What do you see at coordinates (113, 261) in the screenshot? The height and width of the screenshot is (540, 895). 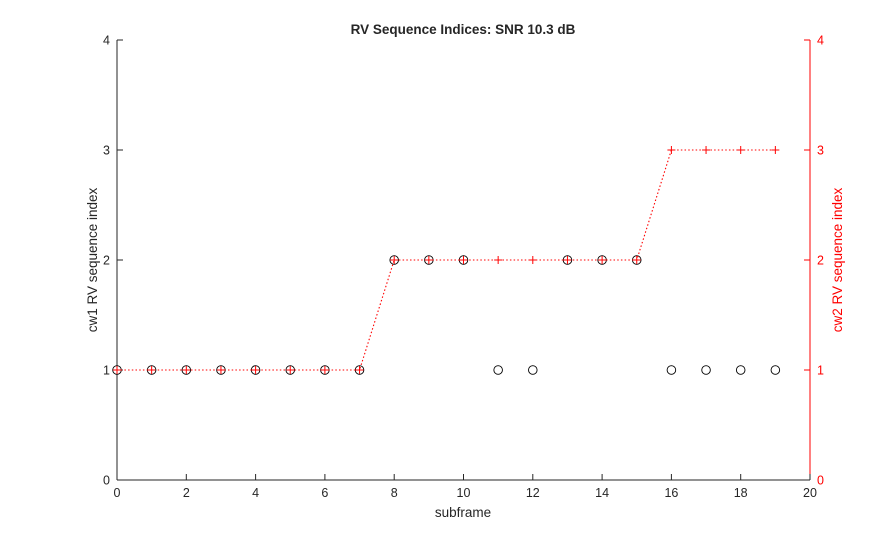 I see `left-axis: 0 1 2 3 4` at bounding box center [113, 261].